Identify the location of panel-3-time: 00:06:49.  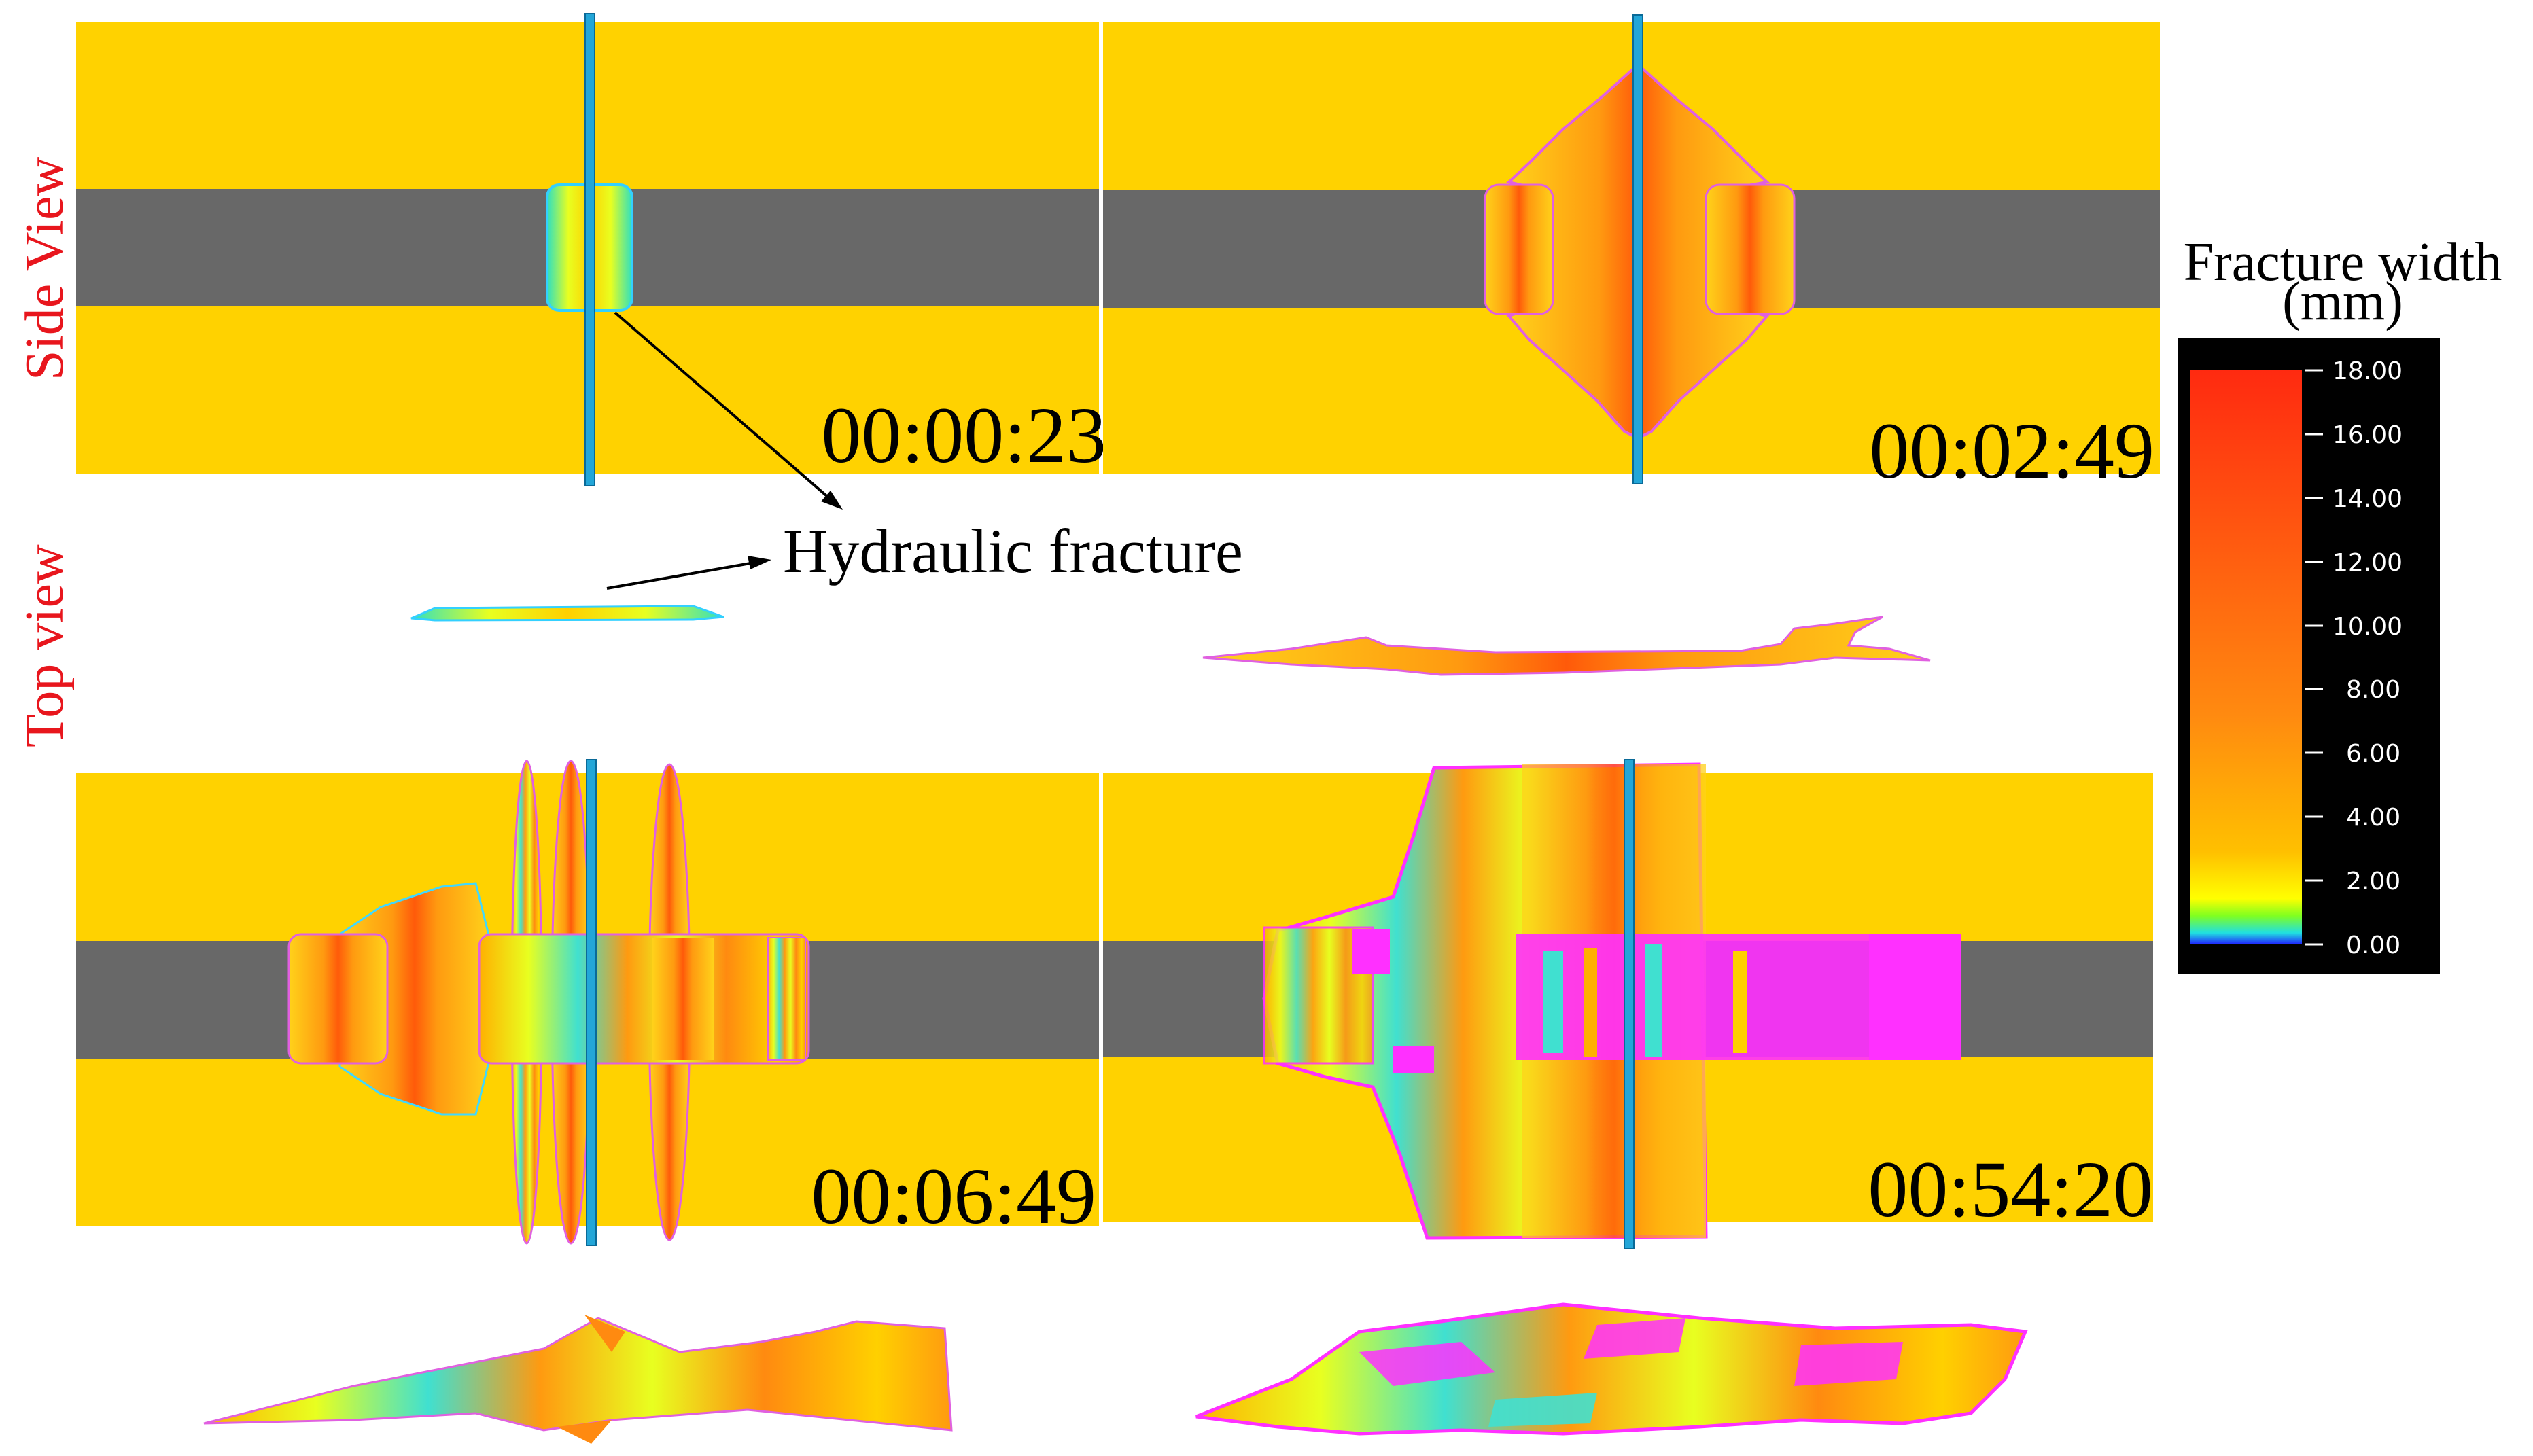
(953, 1196).